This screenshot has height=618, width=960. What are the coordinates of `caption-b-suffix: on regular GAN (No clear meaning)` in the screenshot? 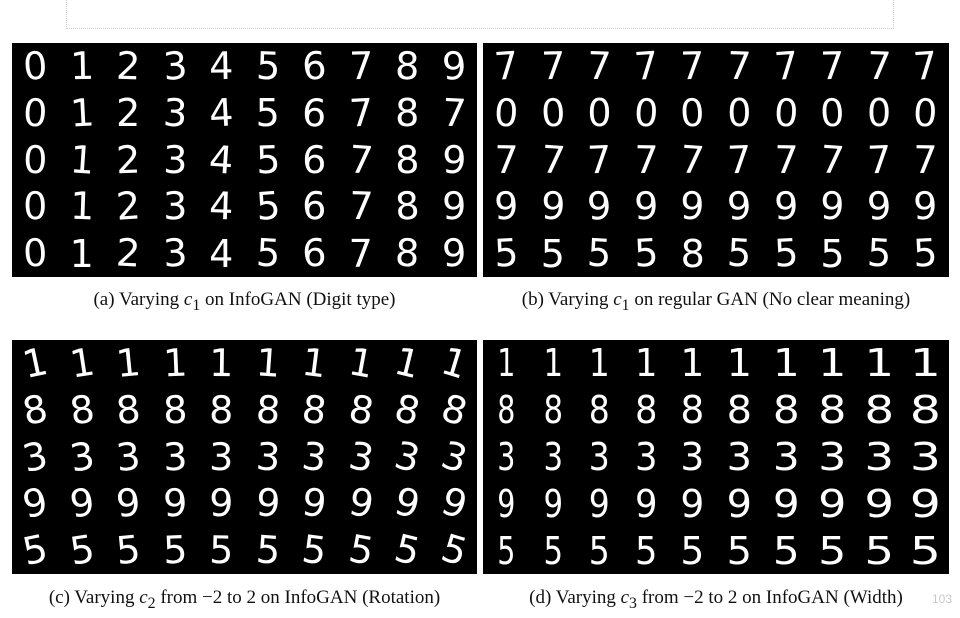 It's located at (770, 299).